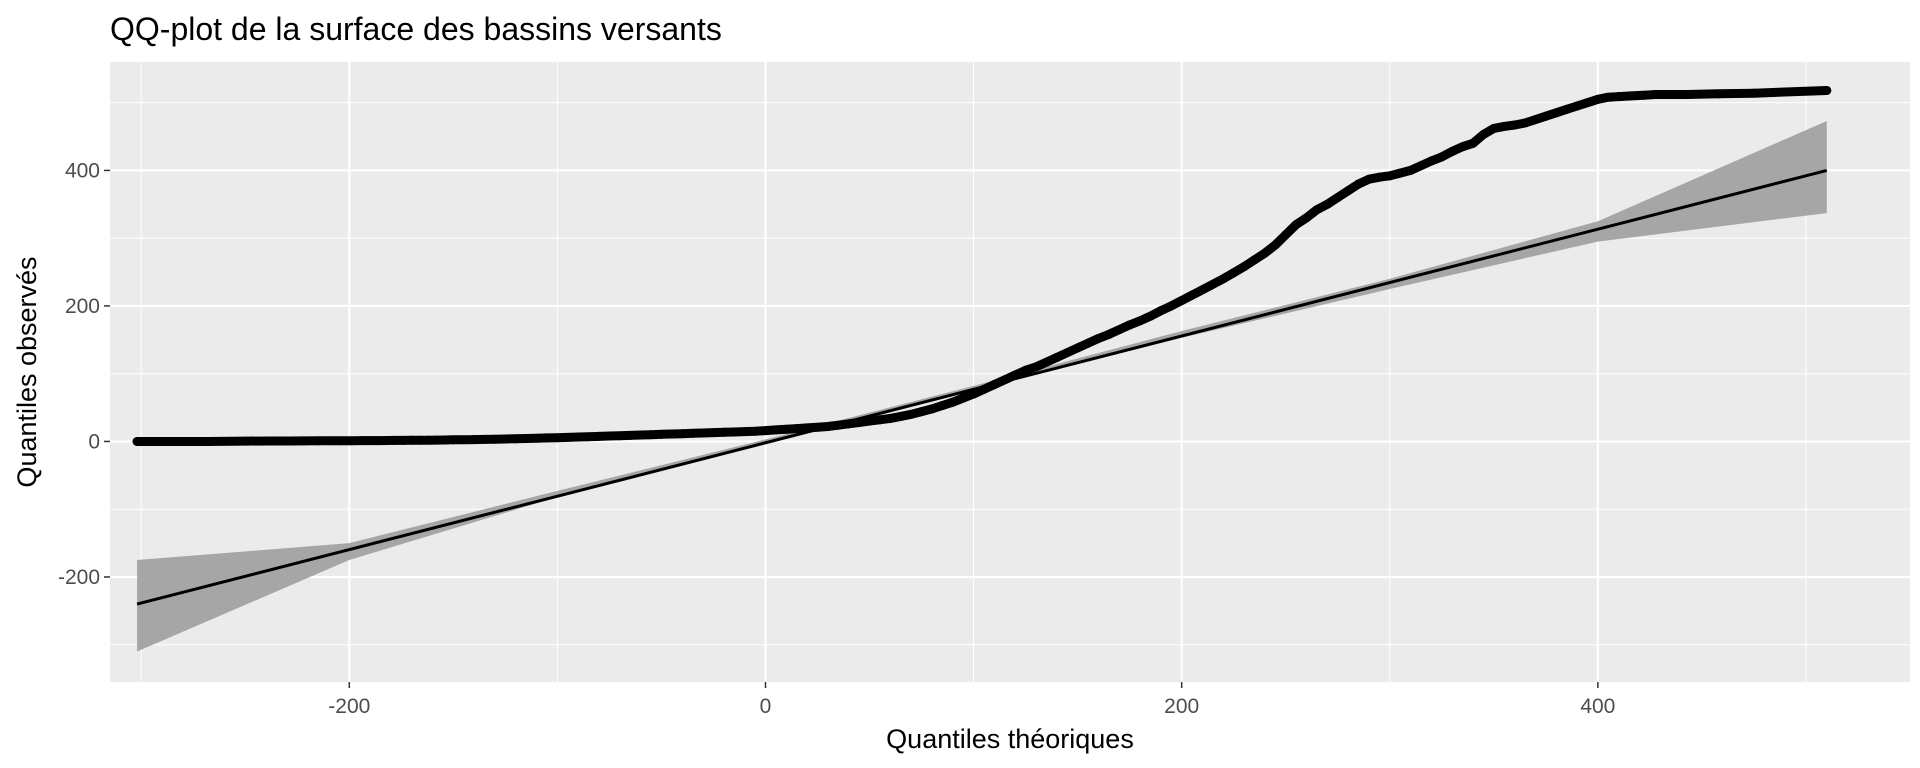  Describe the element at coordinates (79, 577) in the screenshot. I see `y-tick-label: -200` at that location.